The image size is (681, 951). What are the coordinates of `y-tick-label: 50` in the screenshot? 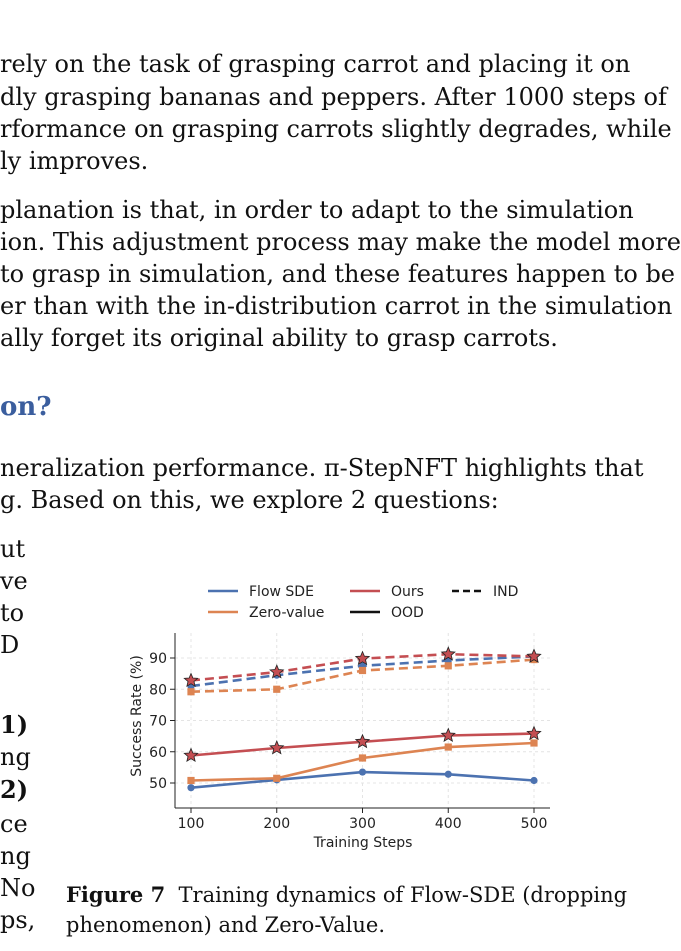 It's located at (158, 784).